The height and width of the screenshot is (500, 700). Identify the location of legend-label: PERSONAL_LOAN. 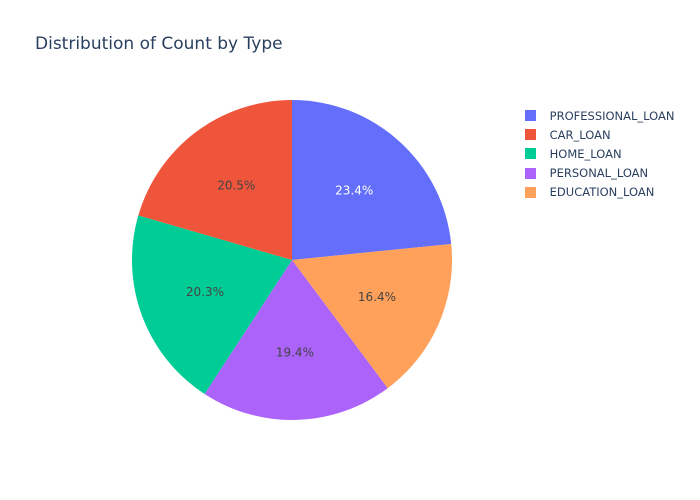
(597, 173).